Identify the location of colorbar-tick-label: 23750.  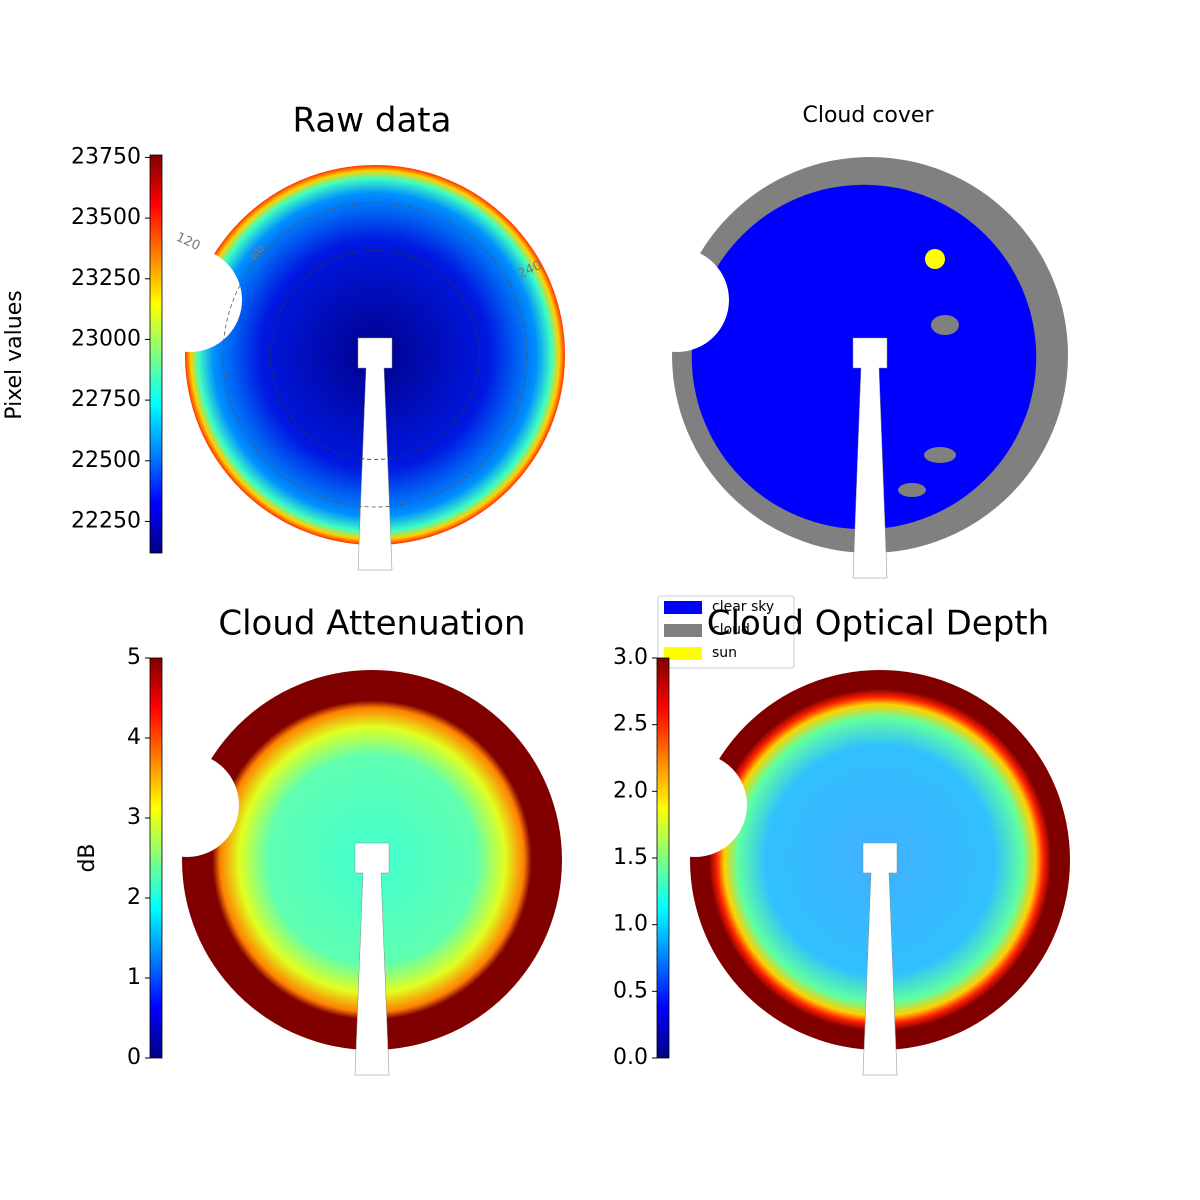
(106, 156).